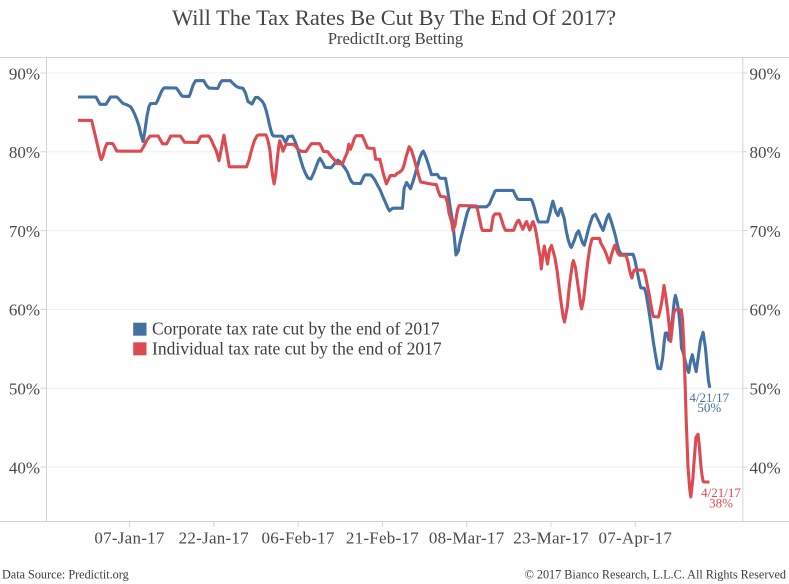 The height and width of the screenshot is (584, 789). Describe the element at coordinates (214, 537) in the screenshot. I see `svg-text: 22-Jan-17` at that location.